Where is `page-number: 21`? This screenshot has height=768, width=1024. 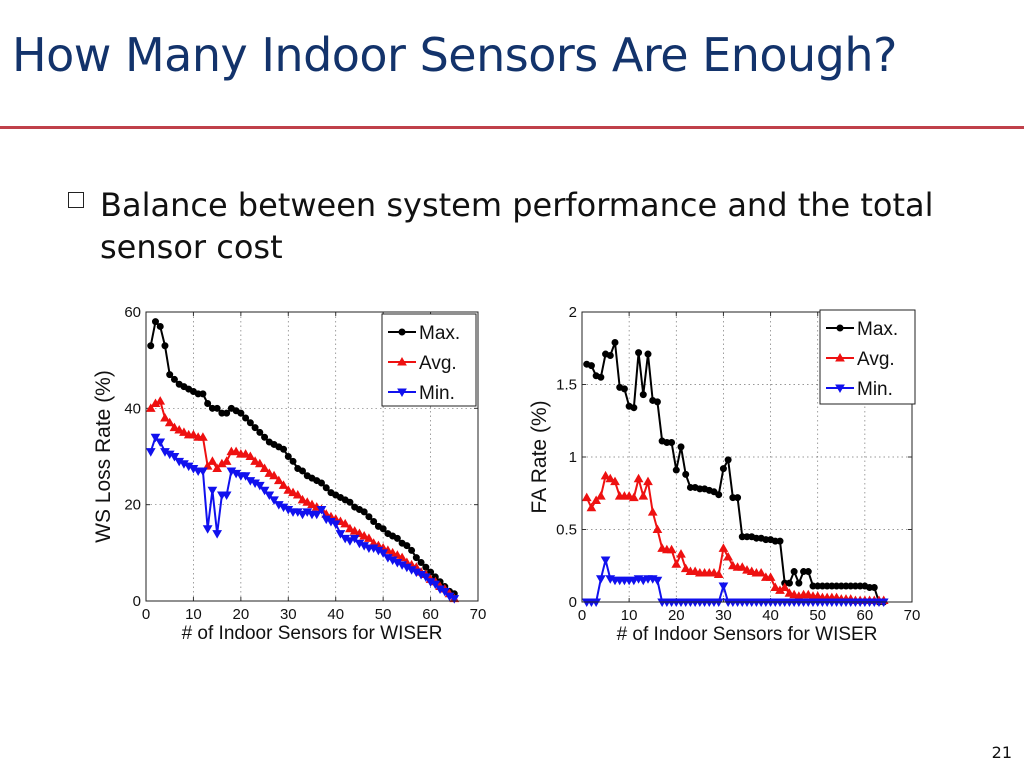 page-number: 21 is located at coordinates (1001, 752).